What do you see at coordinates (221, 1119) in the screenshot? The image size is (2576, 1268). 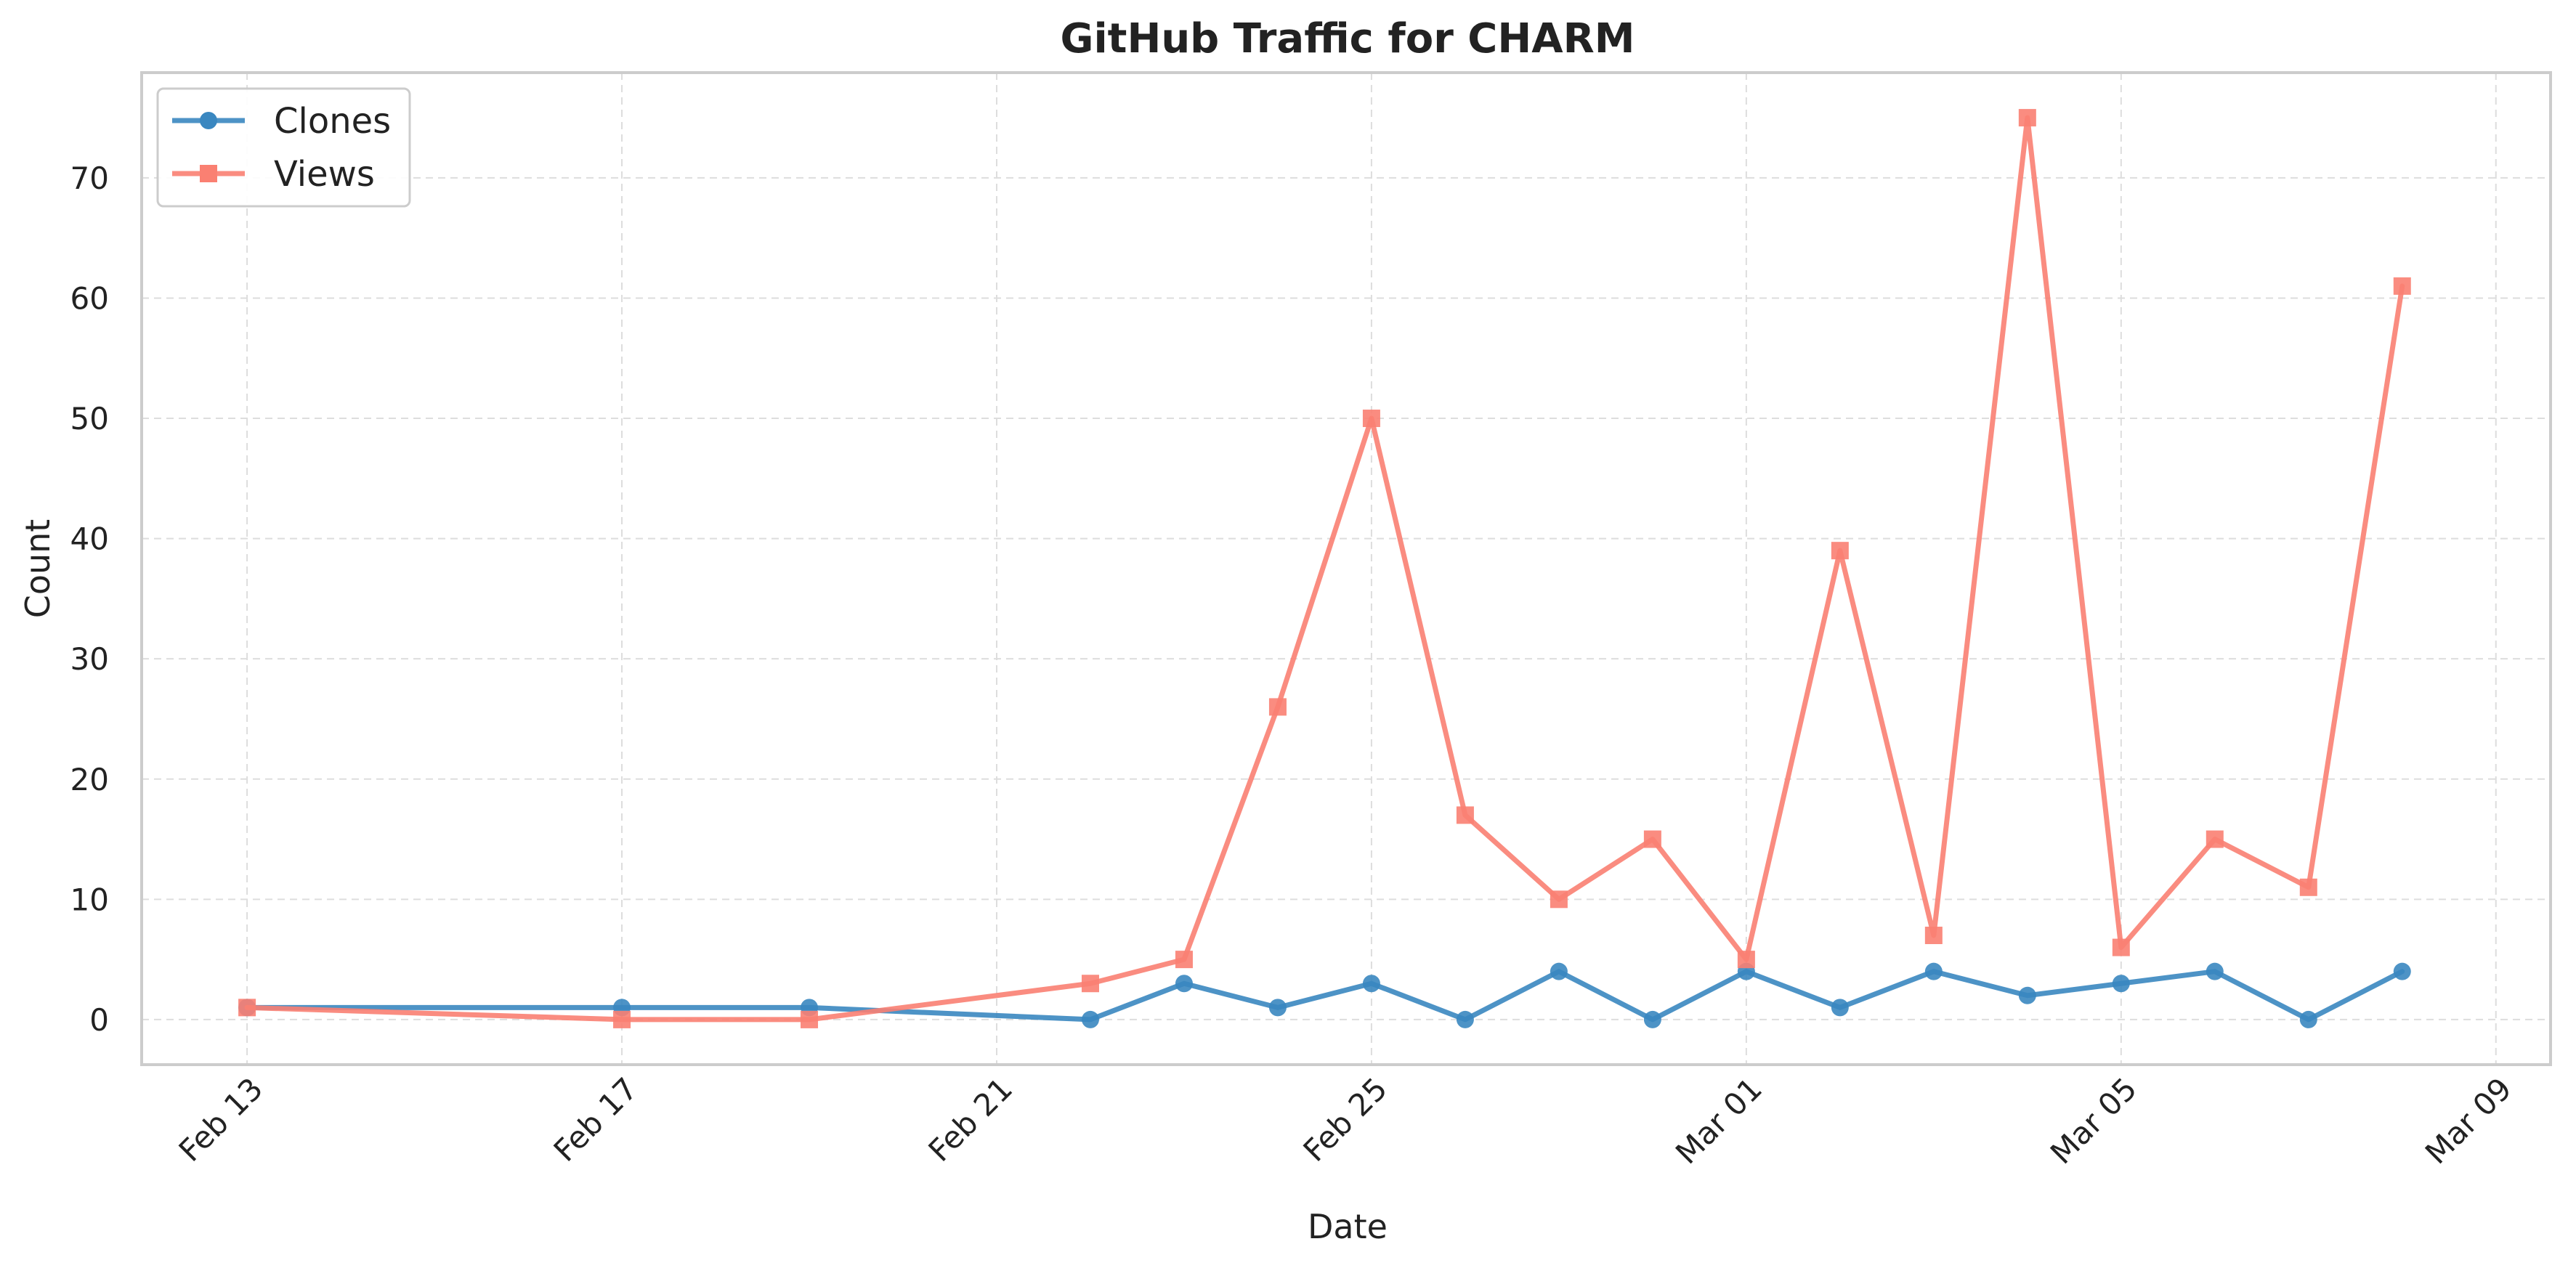 I see `x-tick-label: Feb 13` at bounding box center [221, 1119].